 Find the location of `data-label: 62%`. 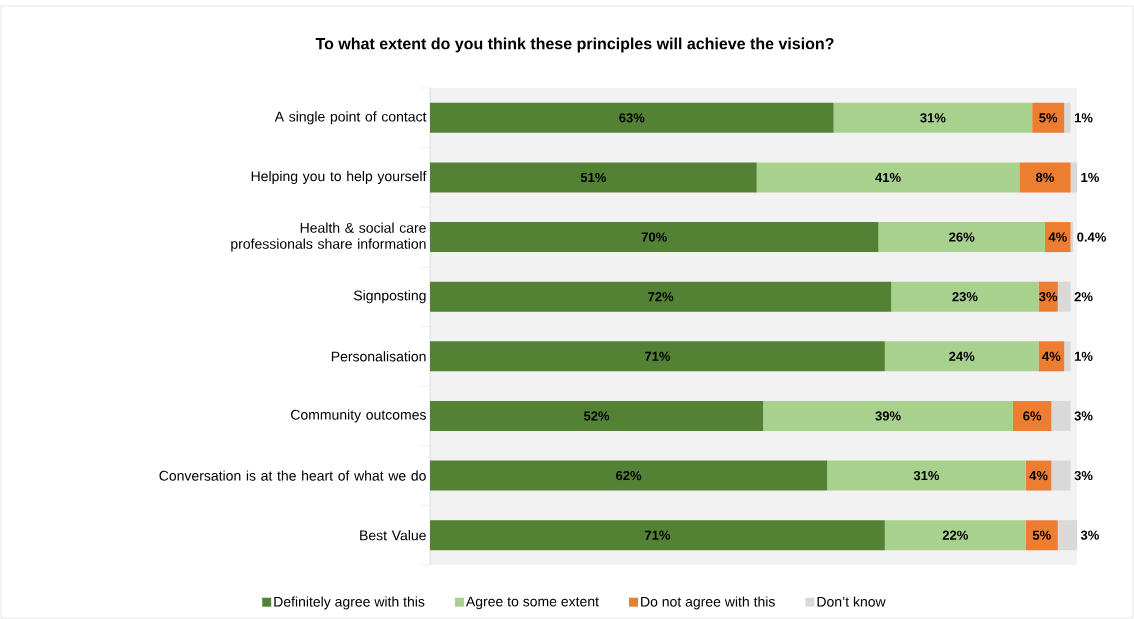

data-label: 62% is located at coordinates (629, 475).